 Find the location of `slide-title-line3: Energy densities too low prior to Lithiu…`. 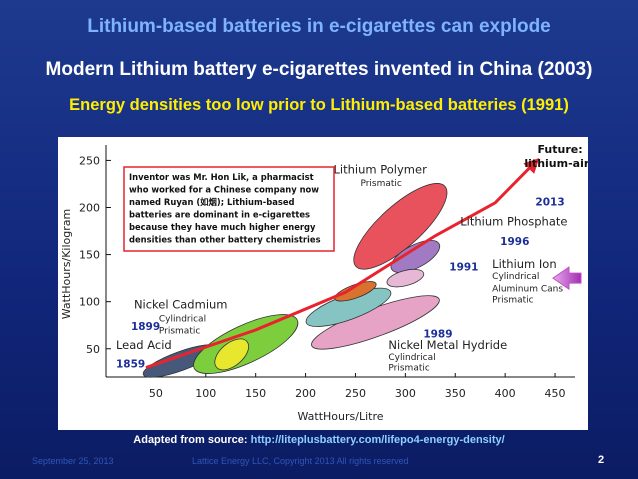

slide-title-line3: Energy densities too low prior to Lithiu… is located at coordinates (319, 105).